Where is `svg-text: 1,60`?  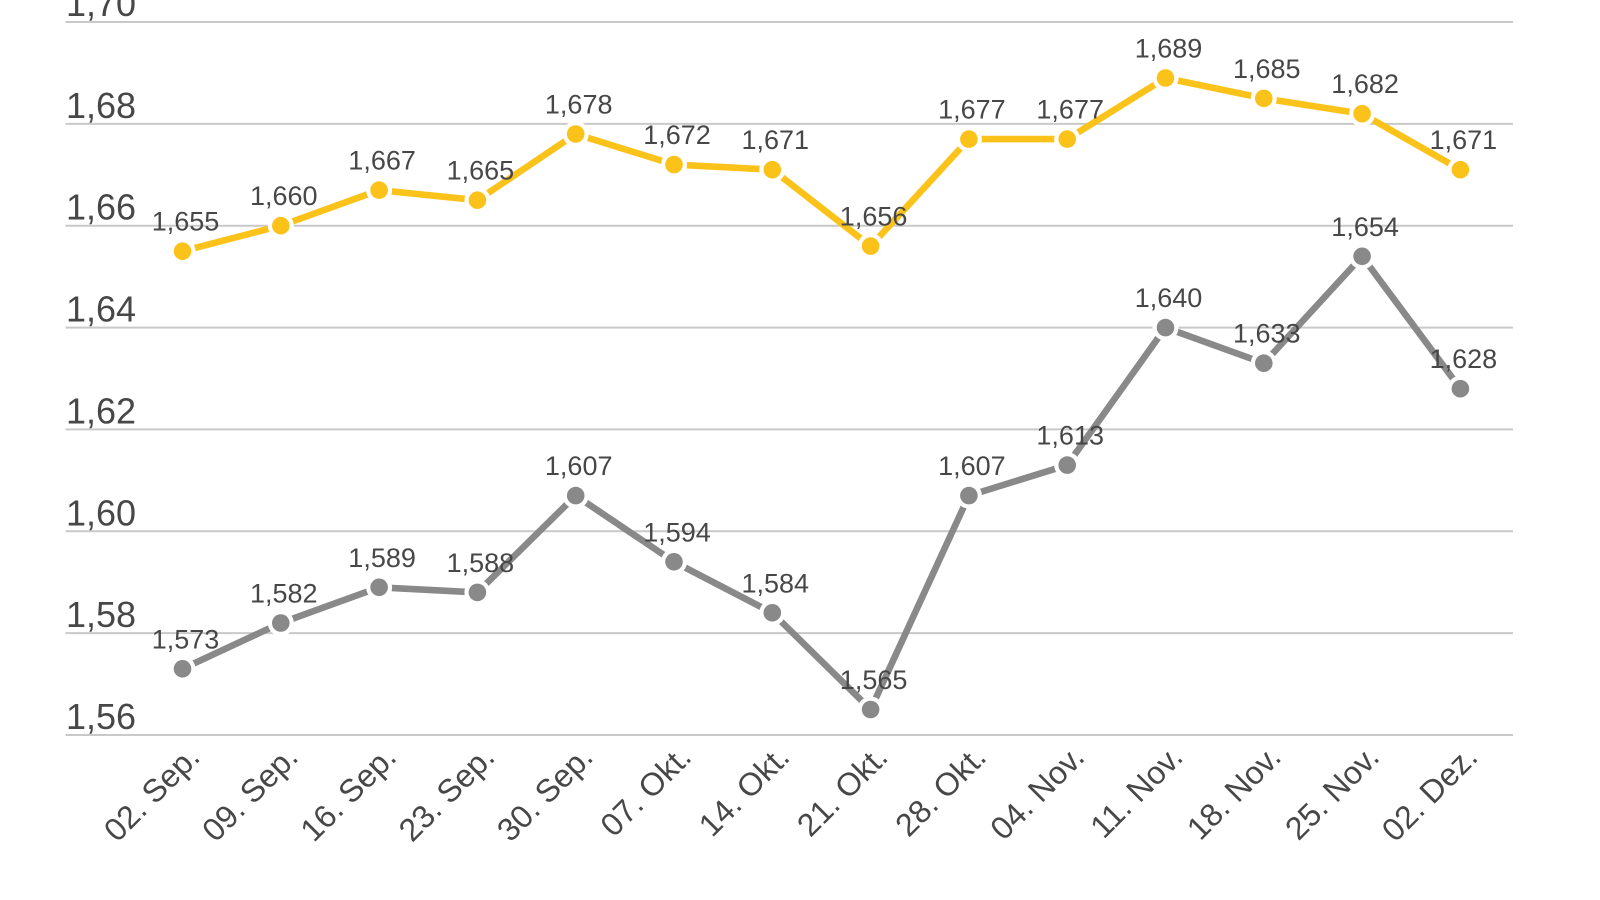 svg-text: 1,60 is located at coordinates (101, 512).